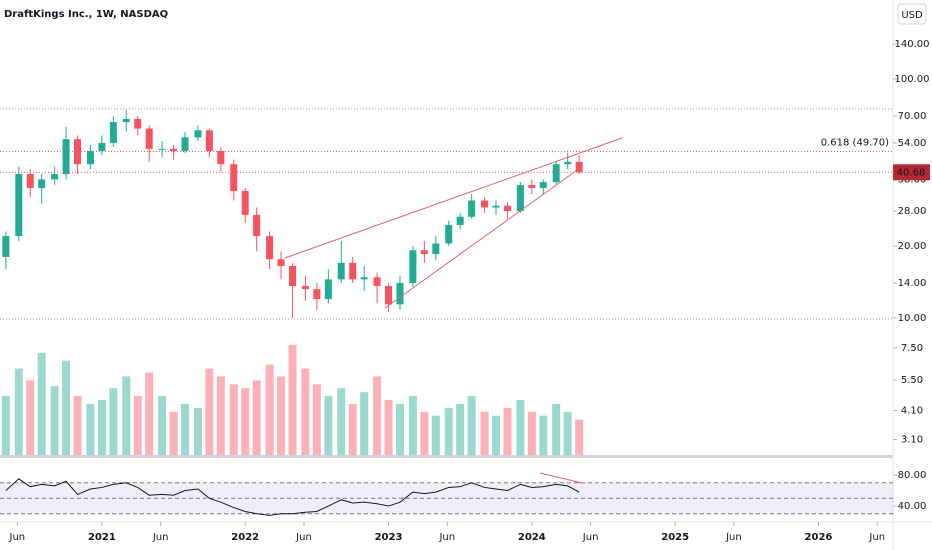 This screenshot has height=550, width=932. I want to click on y-tick-label: 10.00, so click(912, 318).